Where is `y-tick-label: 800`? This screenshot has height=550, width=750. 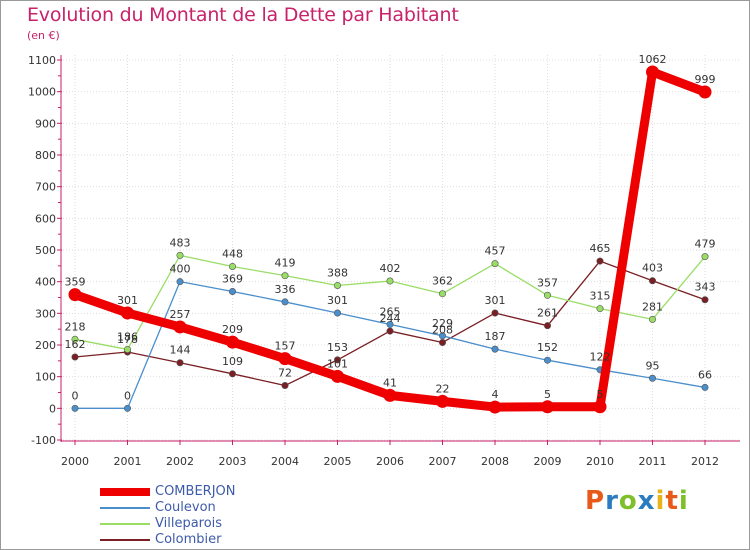 y-tick-label: 800 is located at coordinates (45, 155).